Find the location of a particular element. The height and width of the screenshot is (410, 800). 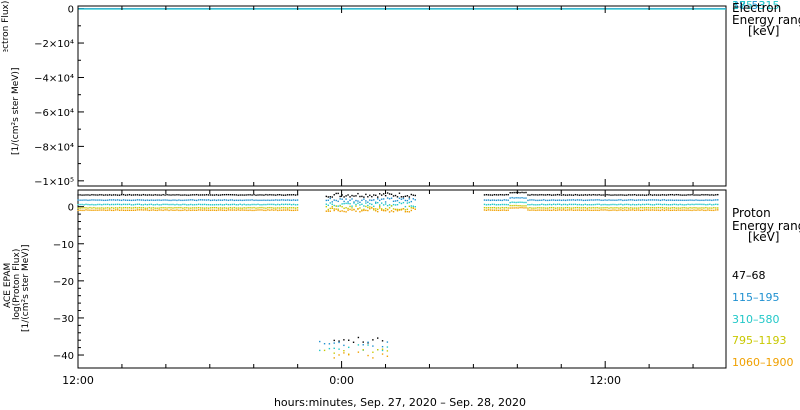

proton-y-tick-label: −40 is located at coordinates (63, 356).